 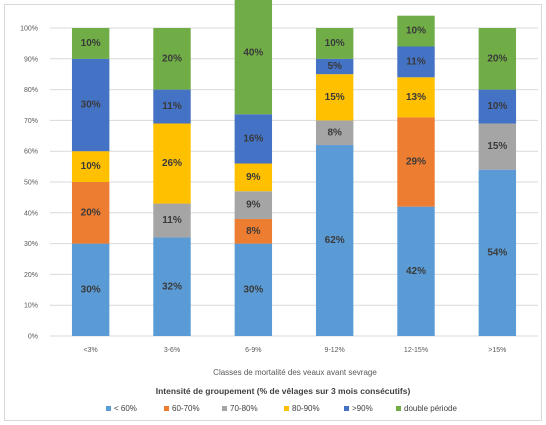 I want to click on legend-label: 80-90%, so click(x=306, y=408).